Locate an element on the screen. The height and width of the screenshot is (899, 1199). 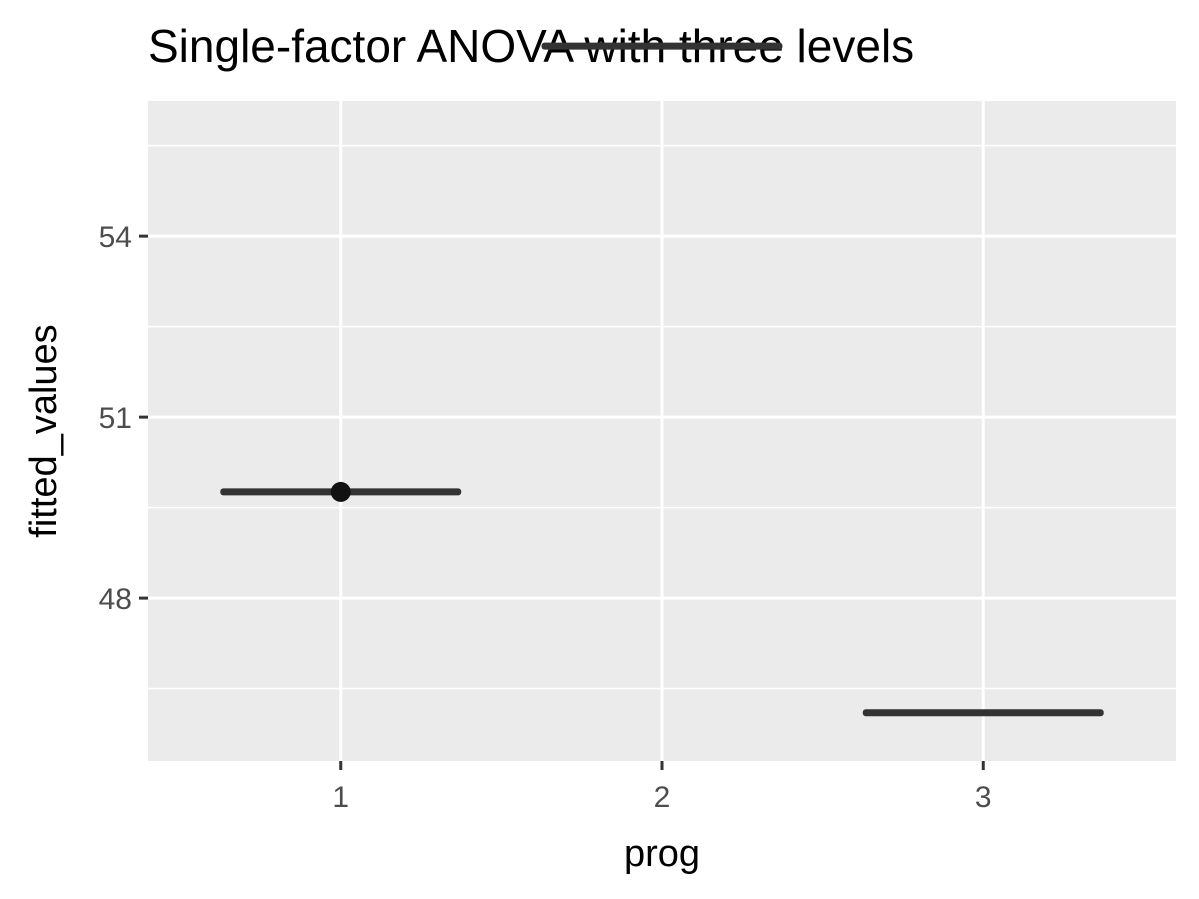
y-axis-title: fitted_values is located at coordinates (44, 430).